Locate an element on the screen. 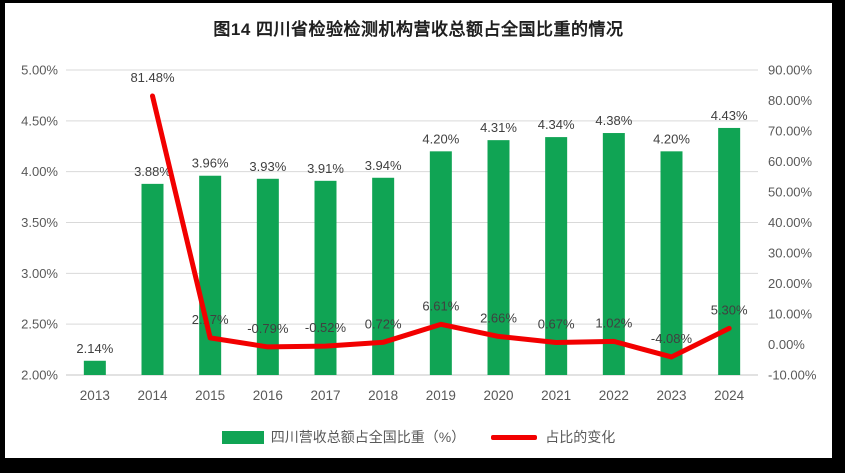 The width and height of the screenshot is (845, 473). right-axis-tick-label: 40.00% is located at coordinates (790, 222).